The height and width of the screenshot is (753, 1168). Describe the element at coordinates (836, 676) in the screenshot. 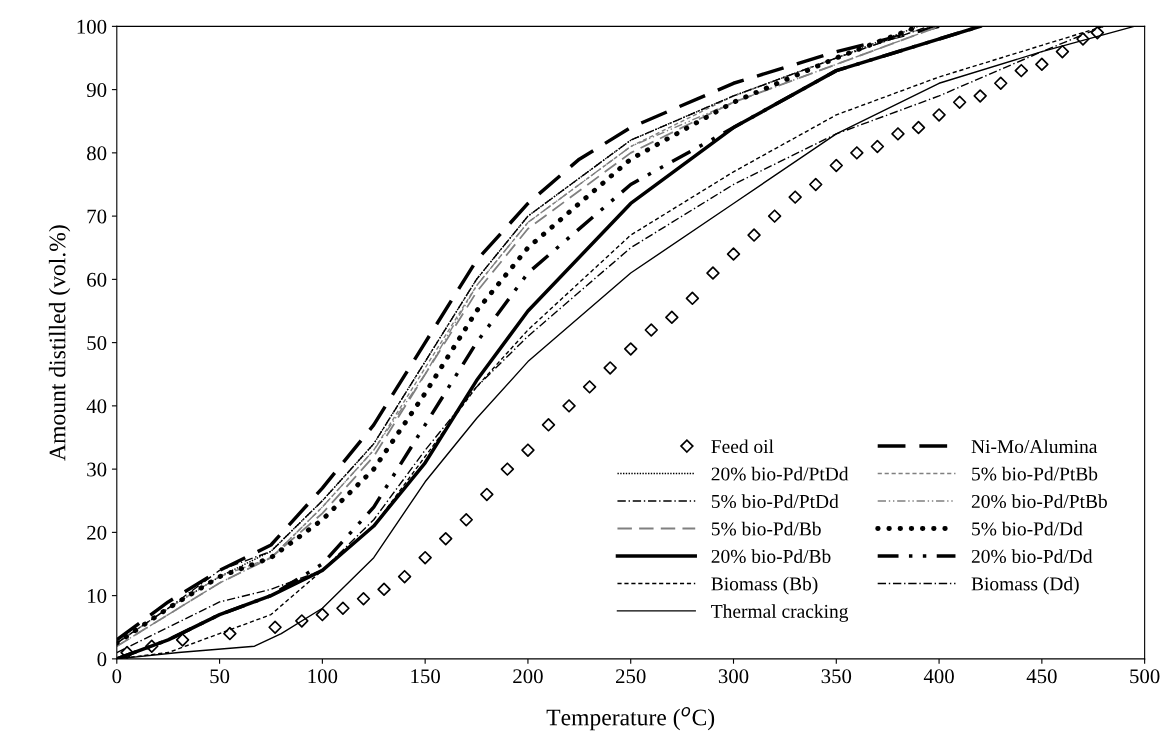

I see `x-tick-label: 350` at that location.